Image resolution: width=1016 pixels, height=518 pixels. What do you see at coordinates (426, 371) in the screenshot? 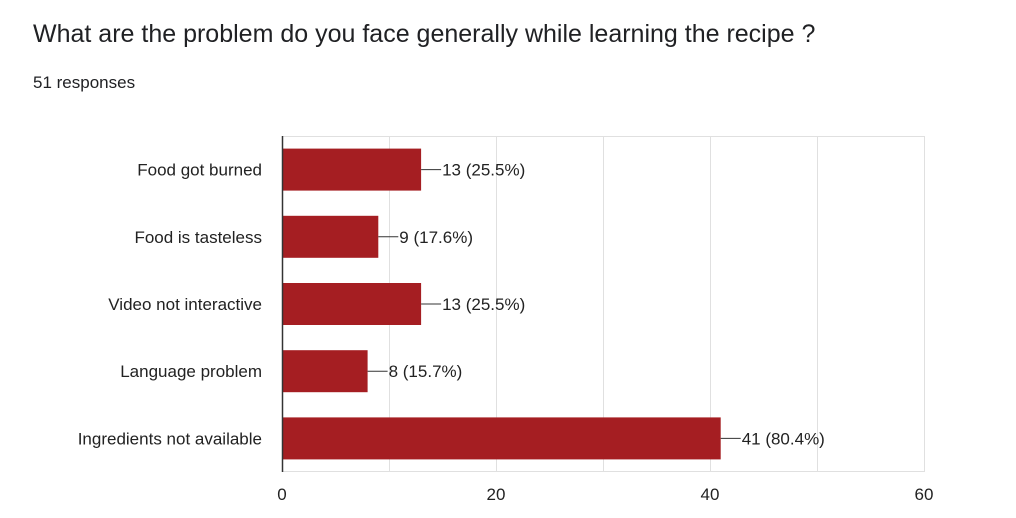
I see `data-label: 8 (15.7%)` at bounding box center [426, 371].